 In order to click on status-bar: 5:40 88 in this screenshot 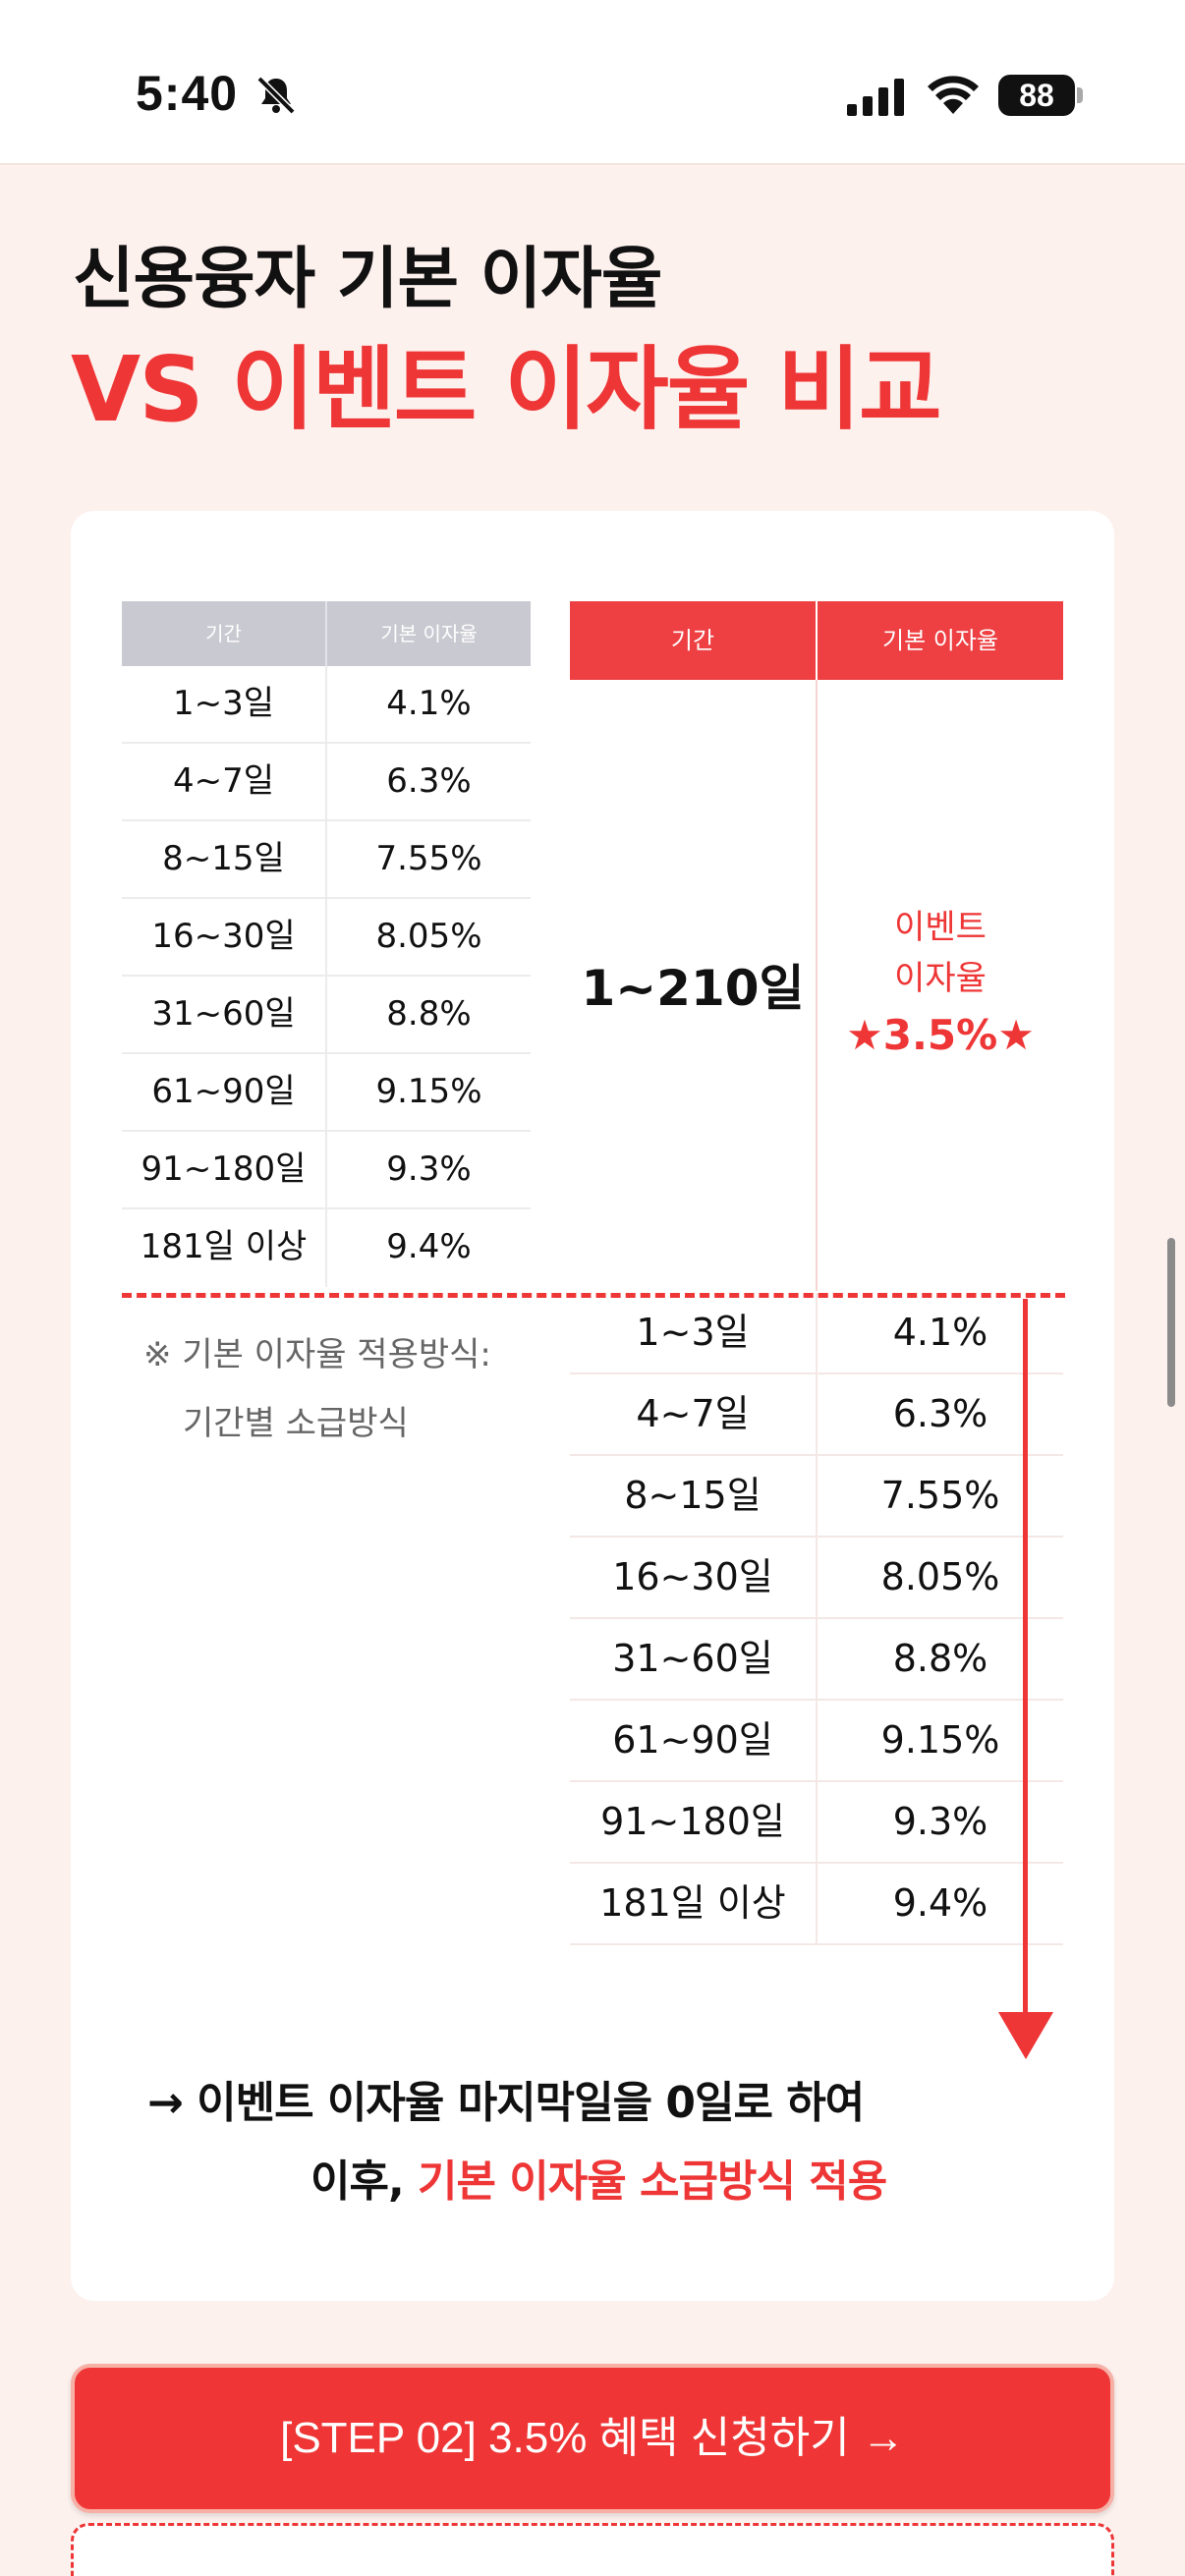, I will do `click(592, 82)`.